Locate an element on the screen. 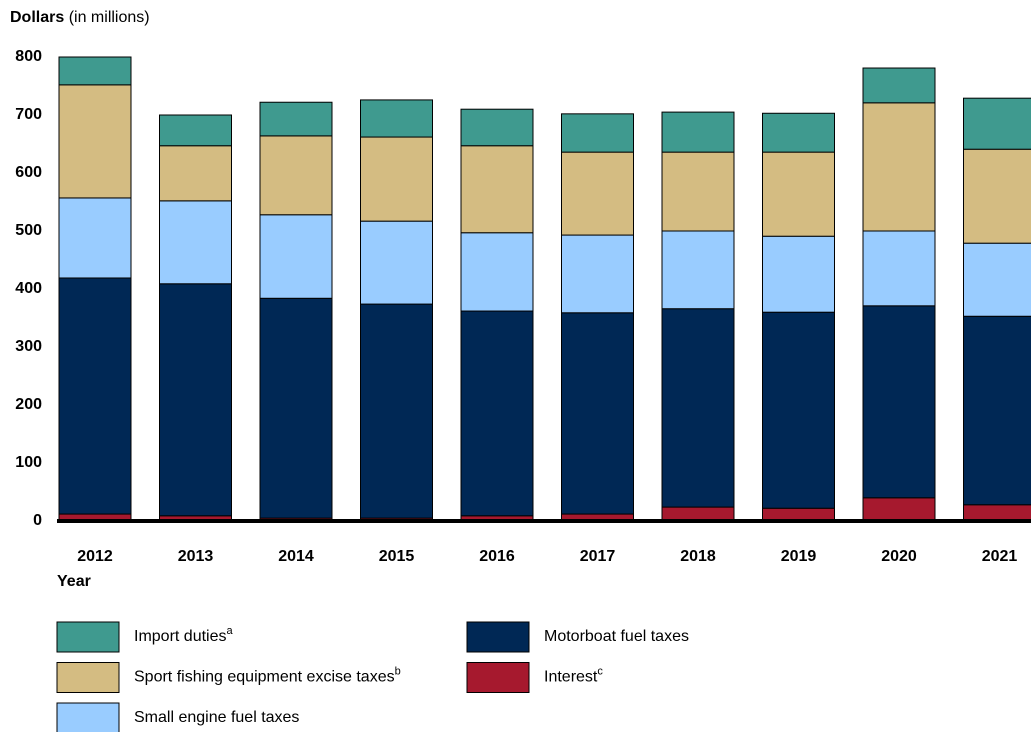 The height and width of the screenshot is (732, 1031). x-axis-title: Year is located at coordinates (74, 581).